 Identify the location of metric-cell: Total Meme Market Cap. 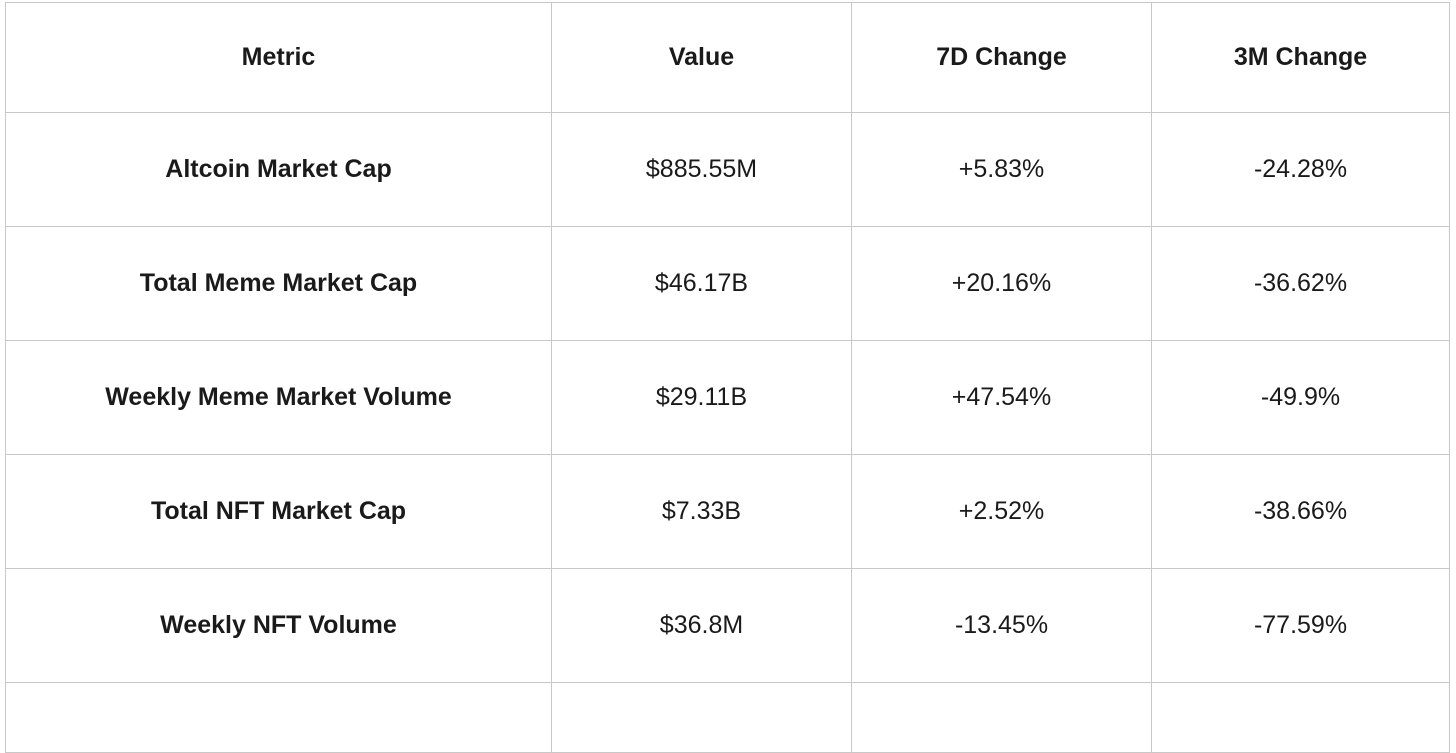
(278, 283).